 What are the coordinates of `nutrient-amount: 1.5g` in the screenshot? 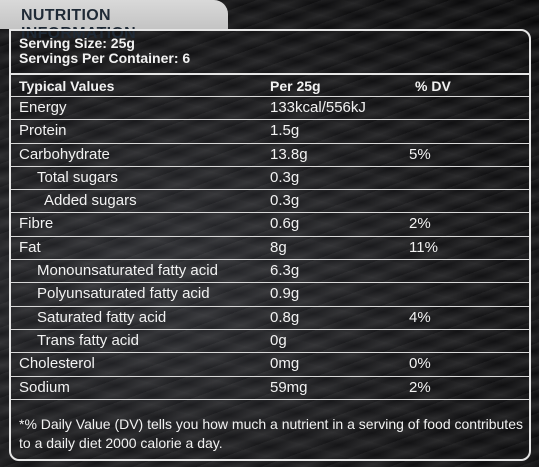 It's located at (285, 131).